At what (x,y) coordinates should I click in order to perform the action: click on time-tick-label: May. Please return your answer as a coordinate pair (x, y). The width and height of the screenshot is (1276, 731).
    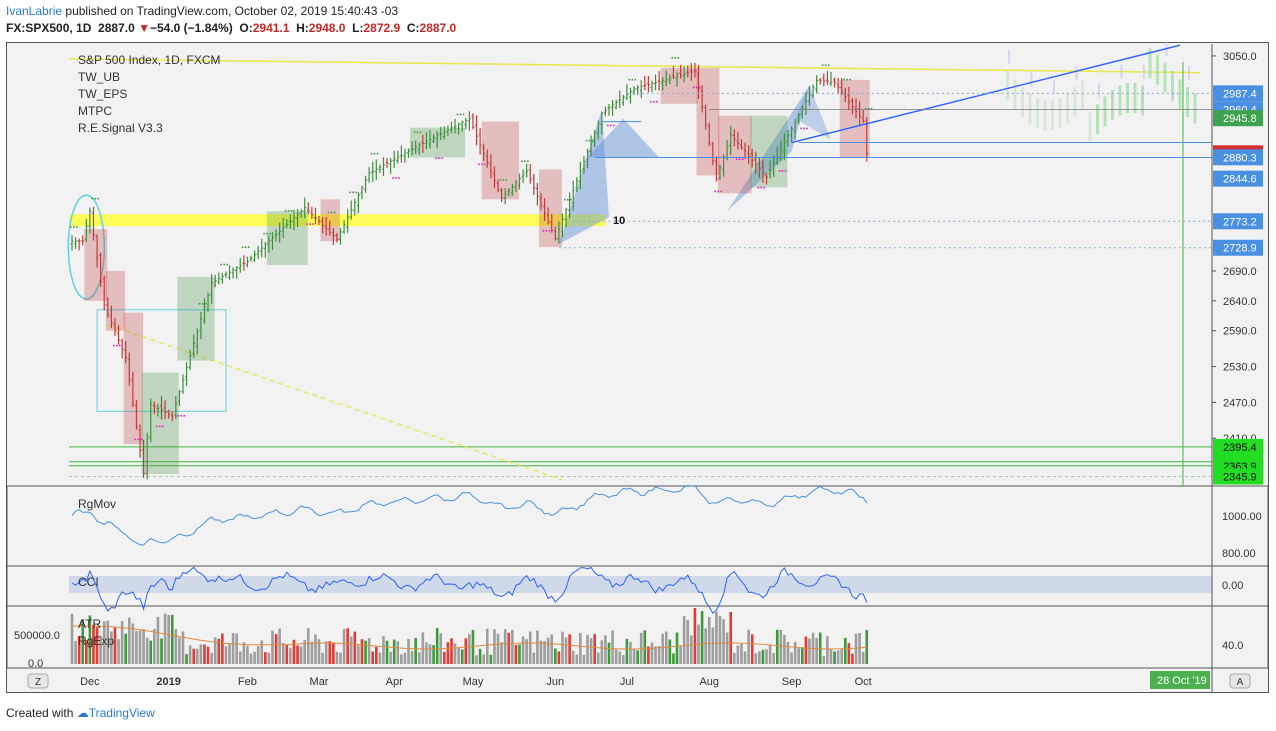
    Looking at the image, I should click on (473, 682).